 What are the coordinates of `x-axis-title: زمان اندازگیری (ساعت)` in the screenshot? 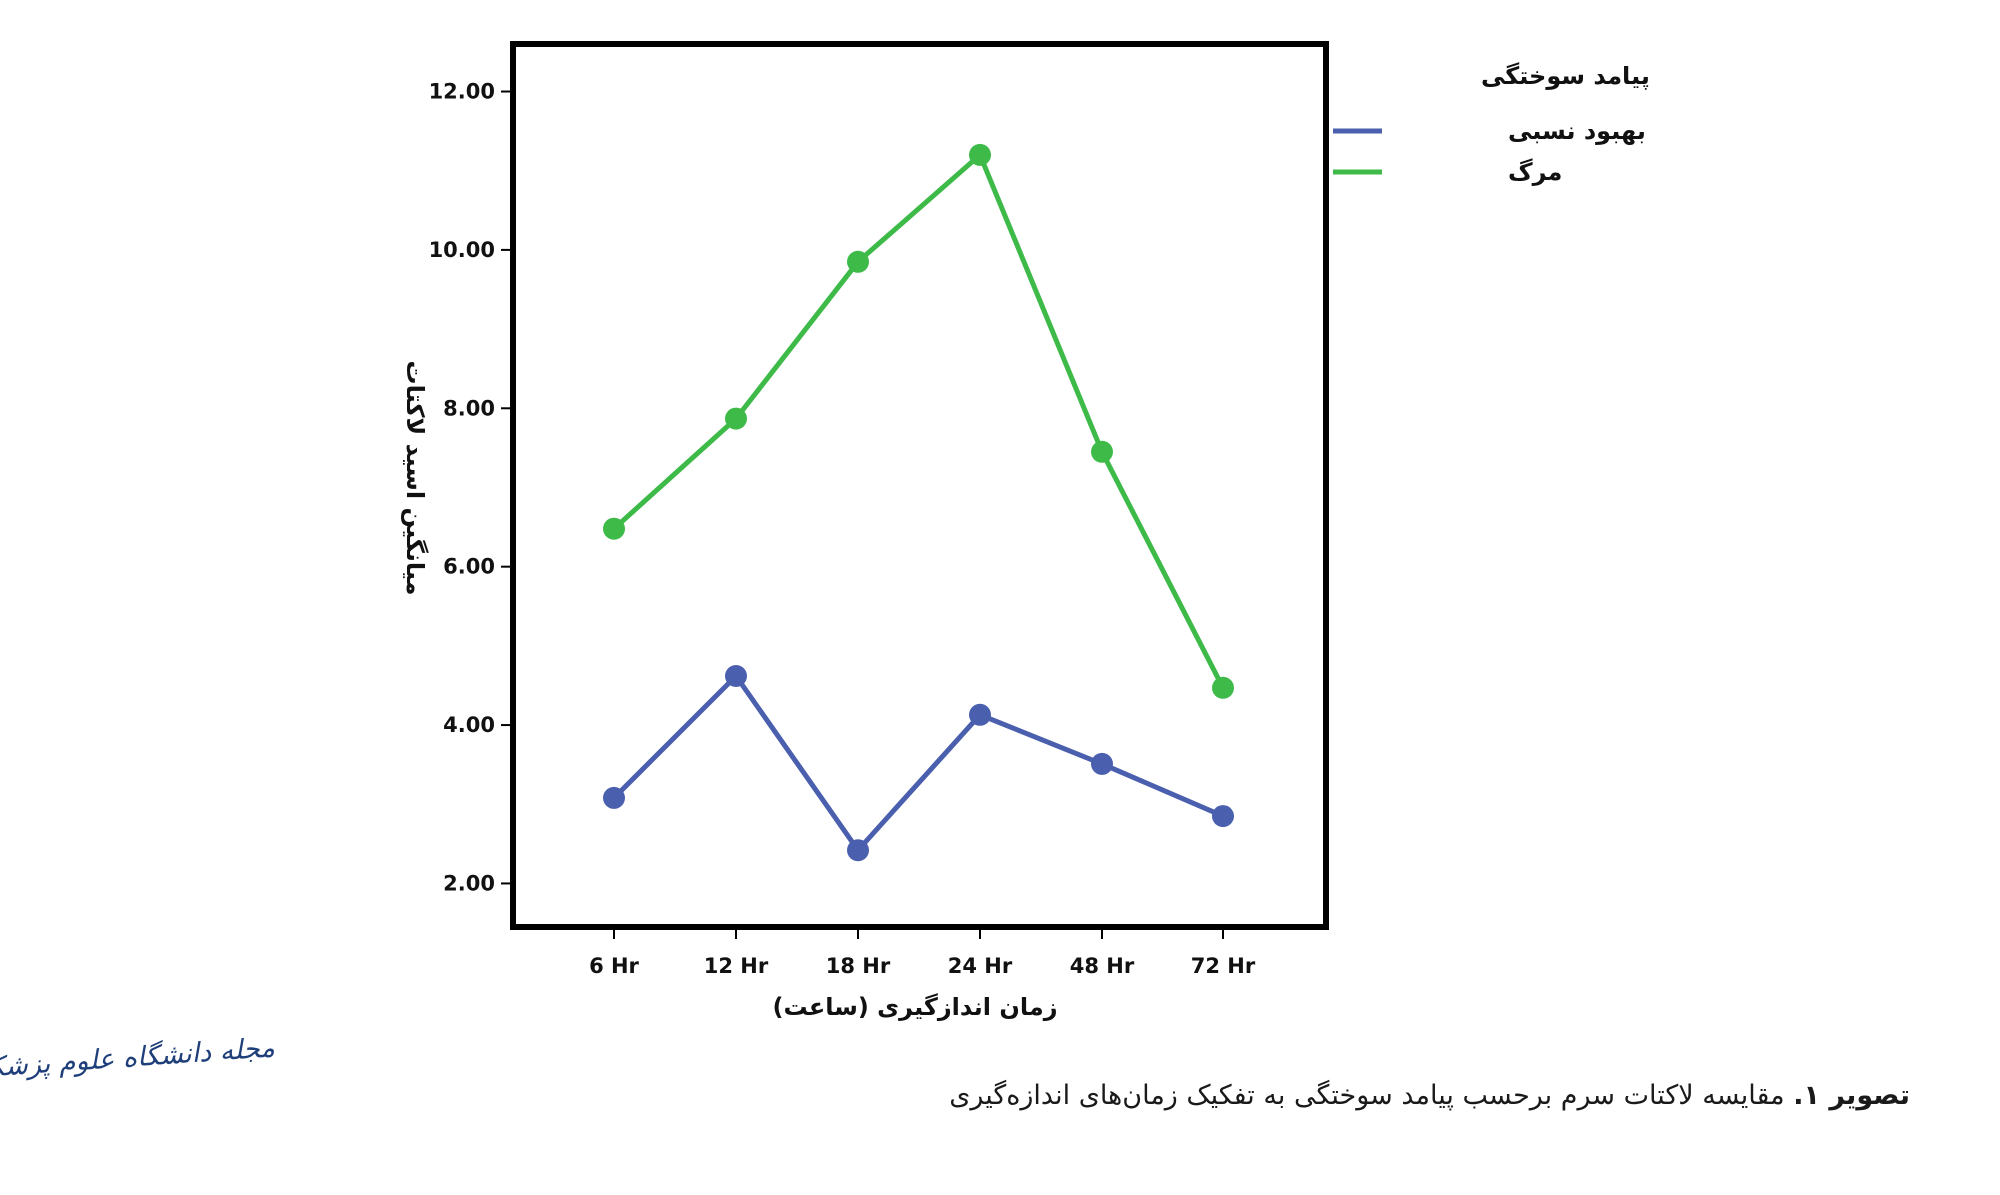 It's located at (914, 1007).